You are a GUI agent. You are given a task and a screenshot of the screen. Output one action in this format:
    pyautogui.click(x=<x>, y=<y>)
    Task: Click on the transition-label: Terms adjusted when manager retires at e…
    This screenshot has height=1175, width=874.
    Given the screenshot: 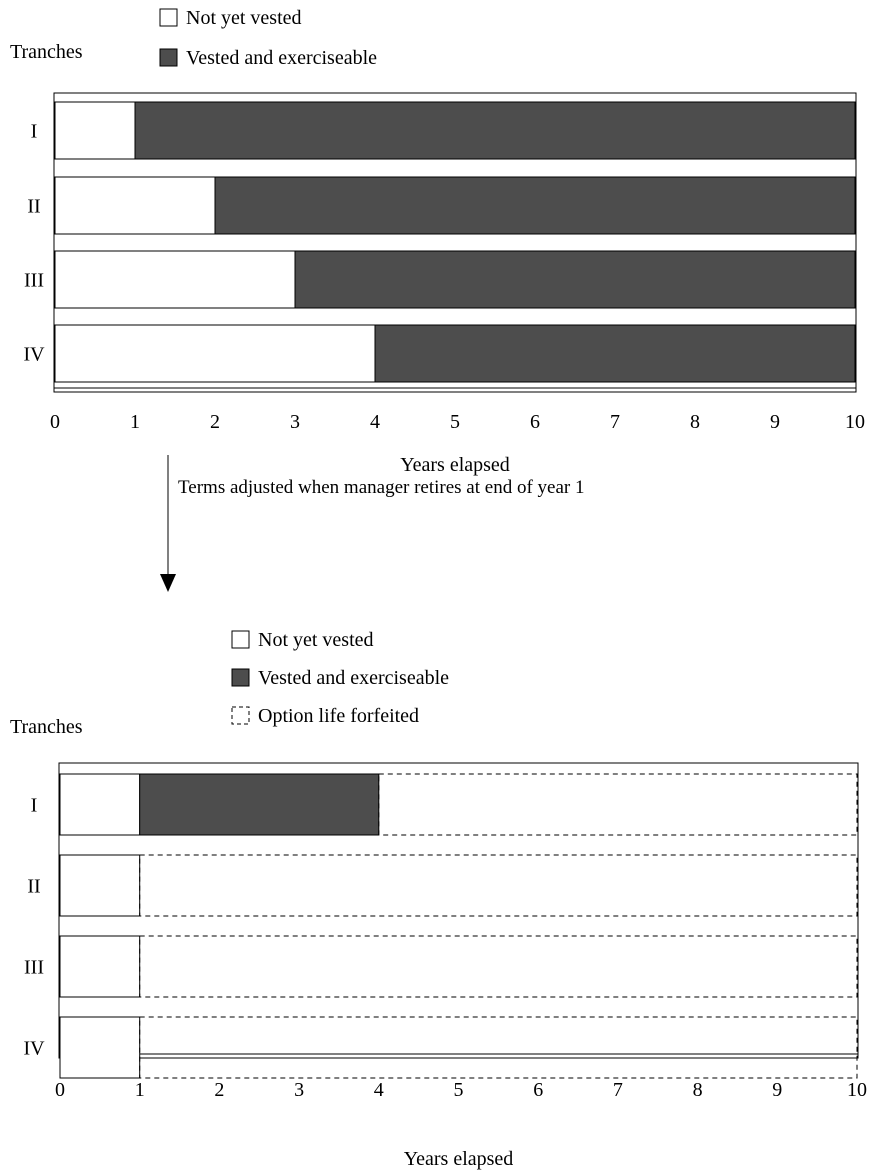 What is the action you would take?
    pyautogui.click(x=381, y=487)
    